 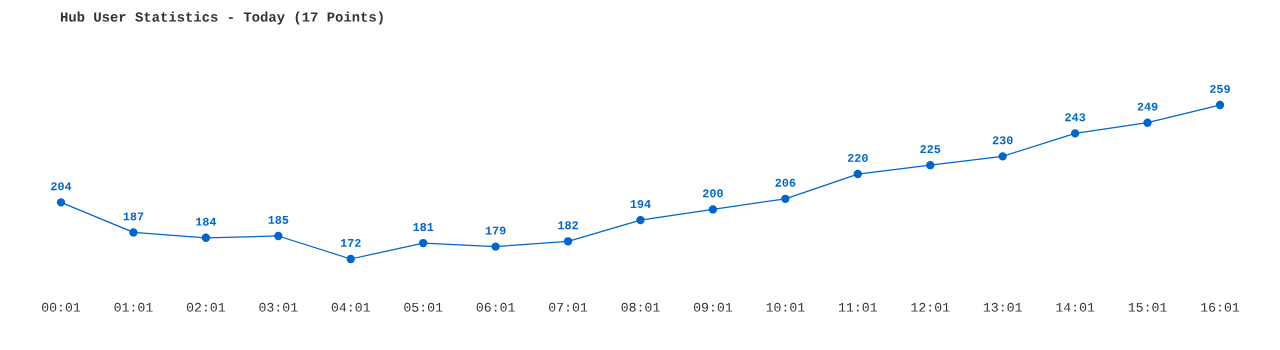 What do you see at coordinates (1147, 307) in the screenshot?
I see `x-tick-label: 15:01` at bounding box center [1147, 307].